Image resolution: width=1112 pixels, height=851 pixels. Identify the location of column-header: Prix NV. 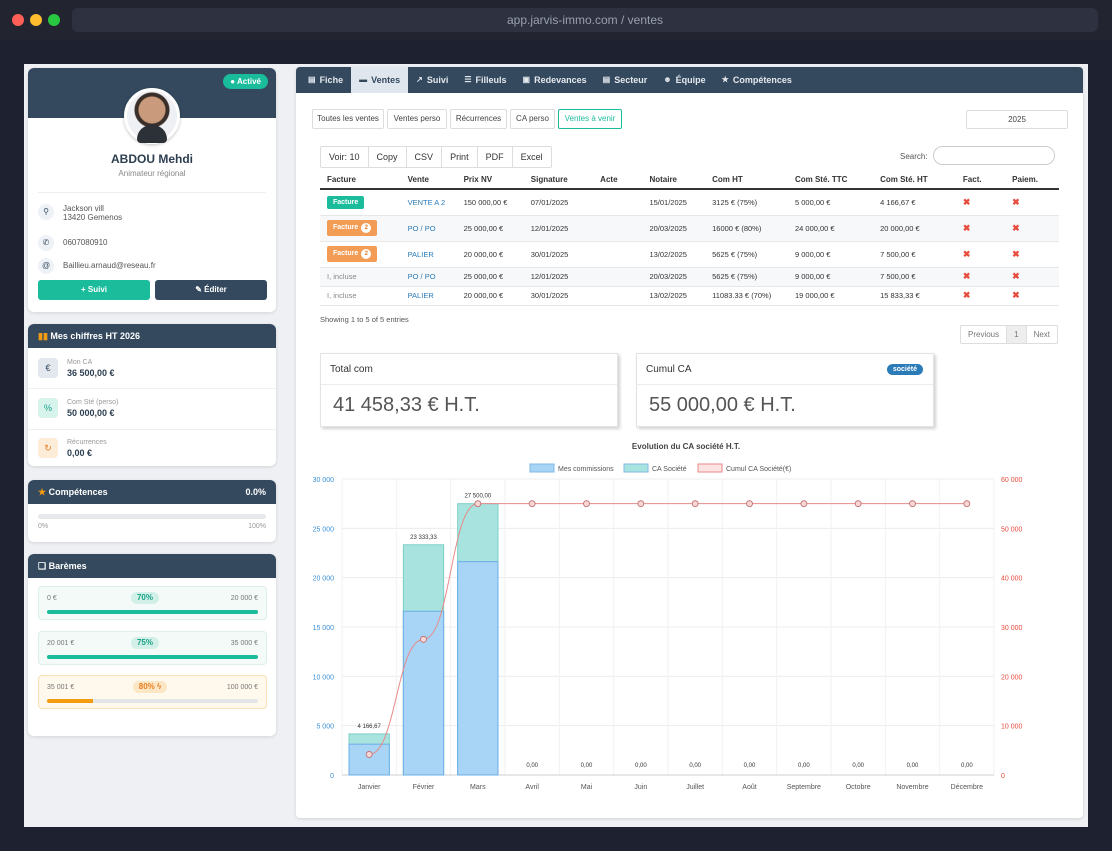
(490, 180).